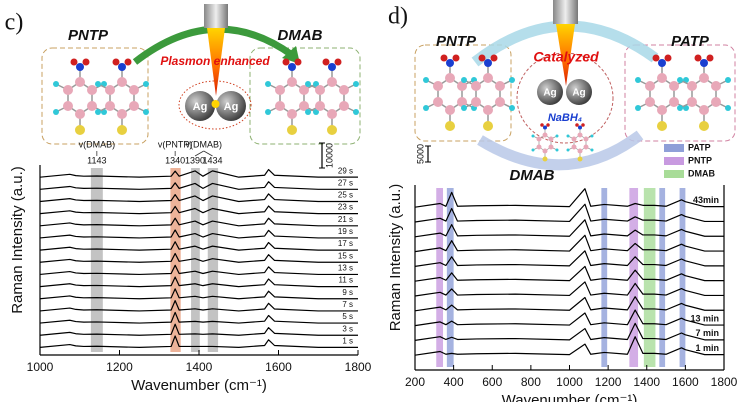 Image resolution: width=743 pixels, height=402 pixels. What do you see at coordinates (88, 35) in the screenshot?
I see `molecule-label: PNTP` at bounding box center [88, 35].